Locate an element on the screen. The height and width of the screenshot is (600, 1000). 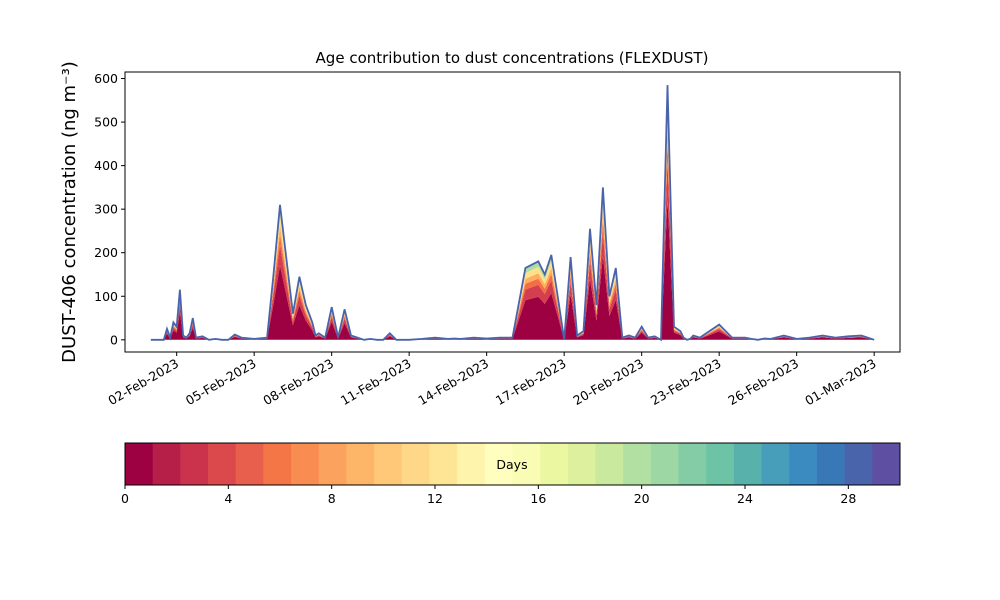
x-tick-label: 17-Feb-2023 is located at coordinates (531, 382).